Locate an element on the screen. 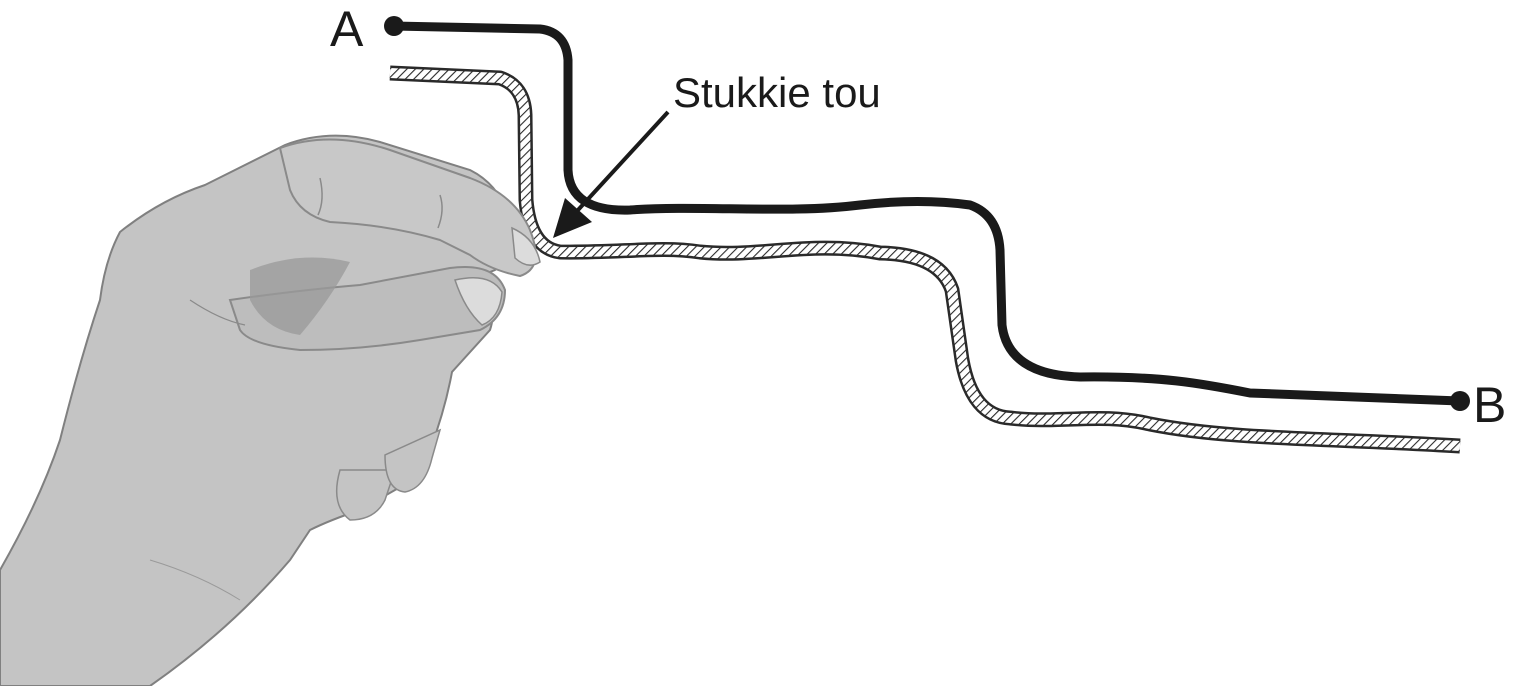 The height and width of the screenshot is (686, 1517). arrow-icon is located at coordinates (611, 174).